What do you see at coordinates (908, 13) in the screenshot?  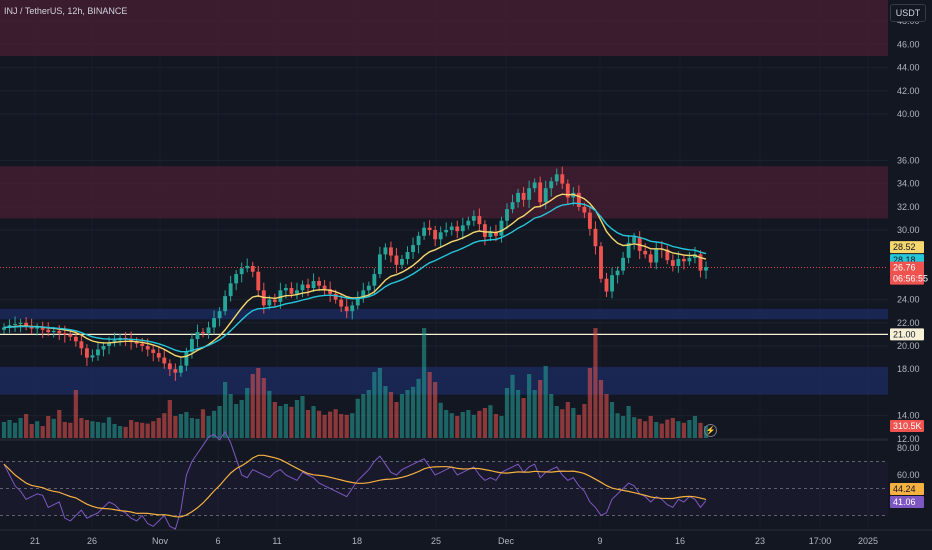 I see `currency-button: USDT` at bounding box center [908, 13].